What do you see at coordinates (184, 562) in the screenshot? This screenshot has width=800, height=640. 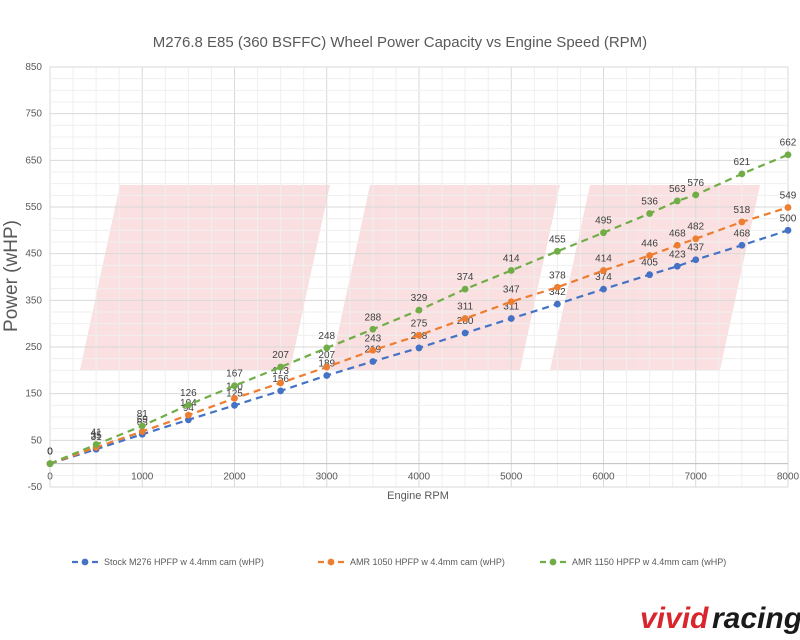 I see `legend-label: Stock M276 HPFP w 4.4mm cam (wHP)` at bounding box center [184, 562].